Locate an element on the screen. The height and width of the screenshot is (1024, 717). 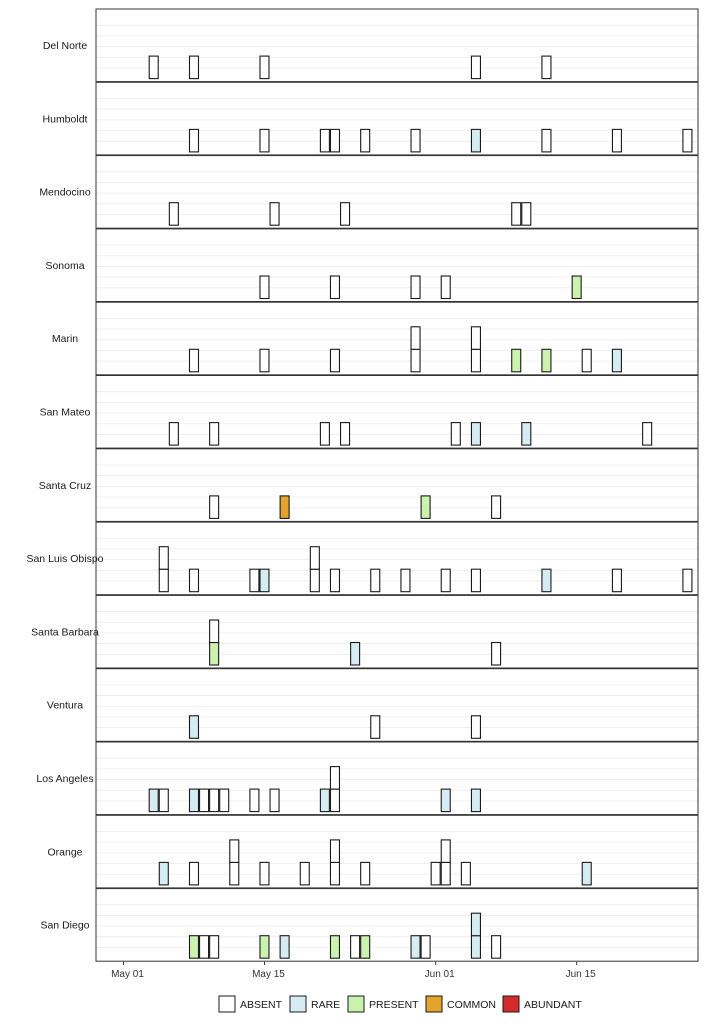
facet-san-diego: San Diego is located at coordinates (369, 925).